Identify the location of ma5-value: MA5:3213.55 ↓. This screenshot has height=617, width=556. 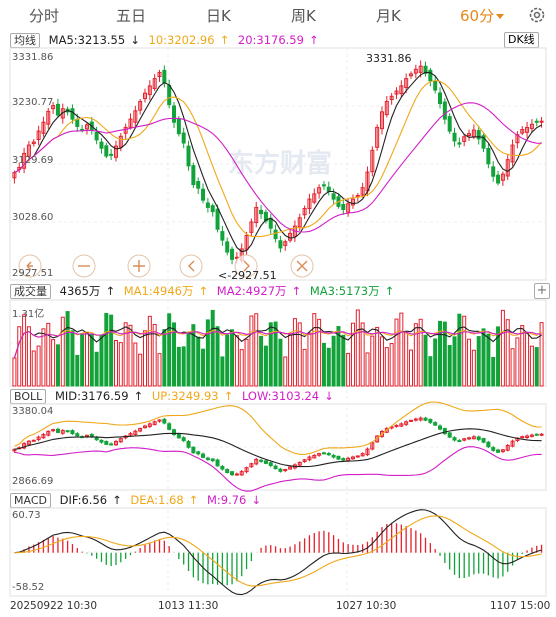
(94, 40).